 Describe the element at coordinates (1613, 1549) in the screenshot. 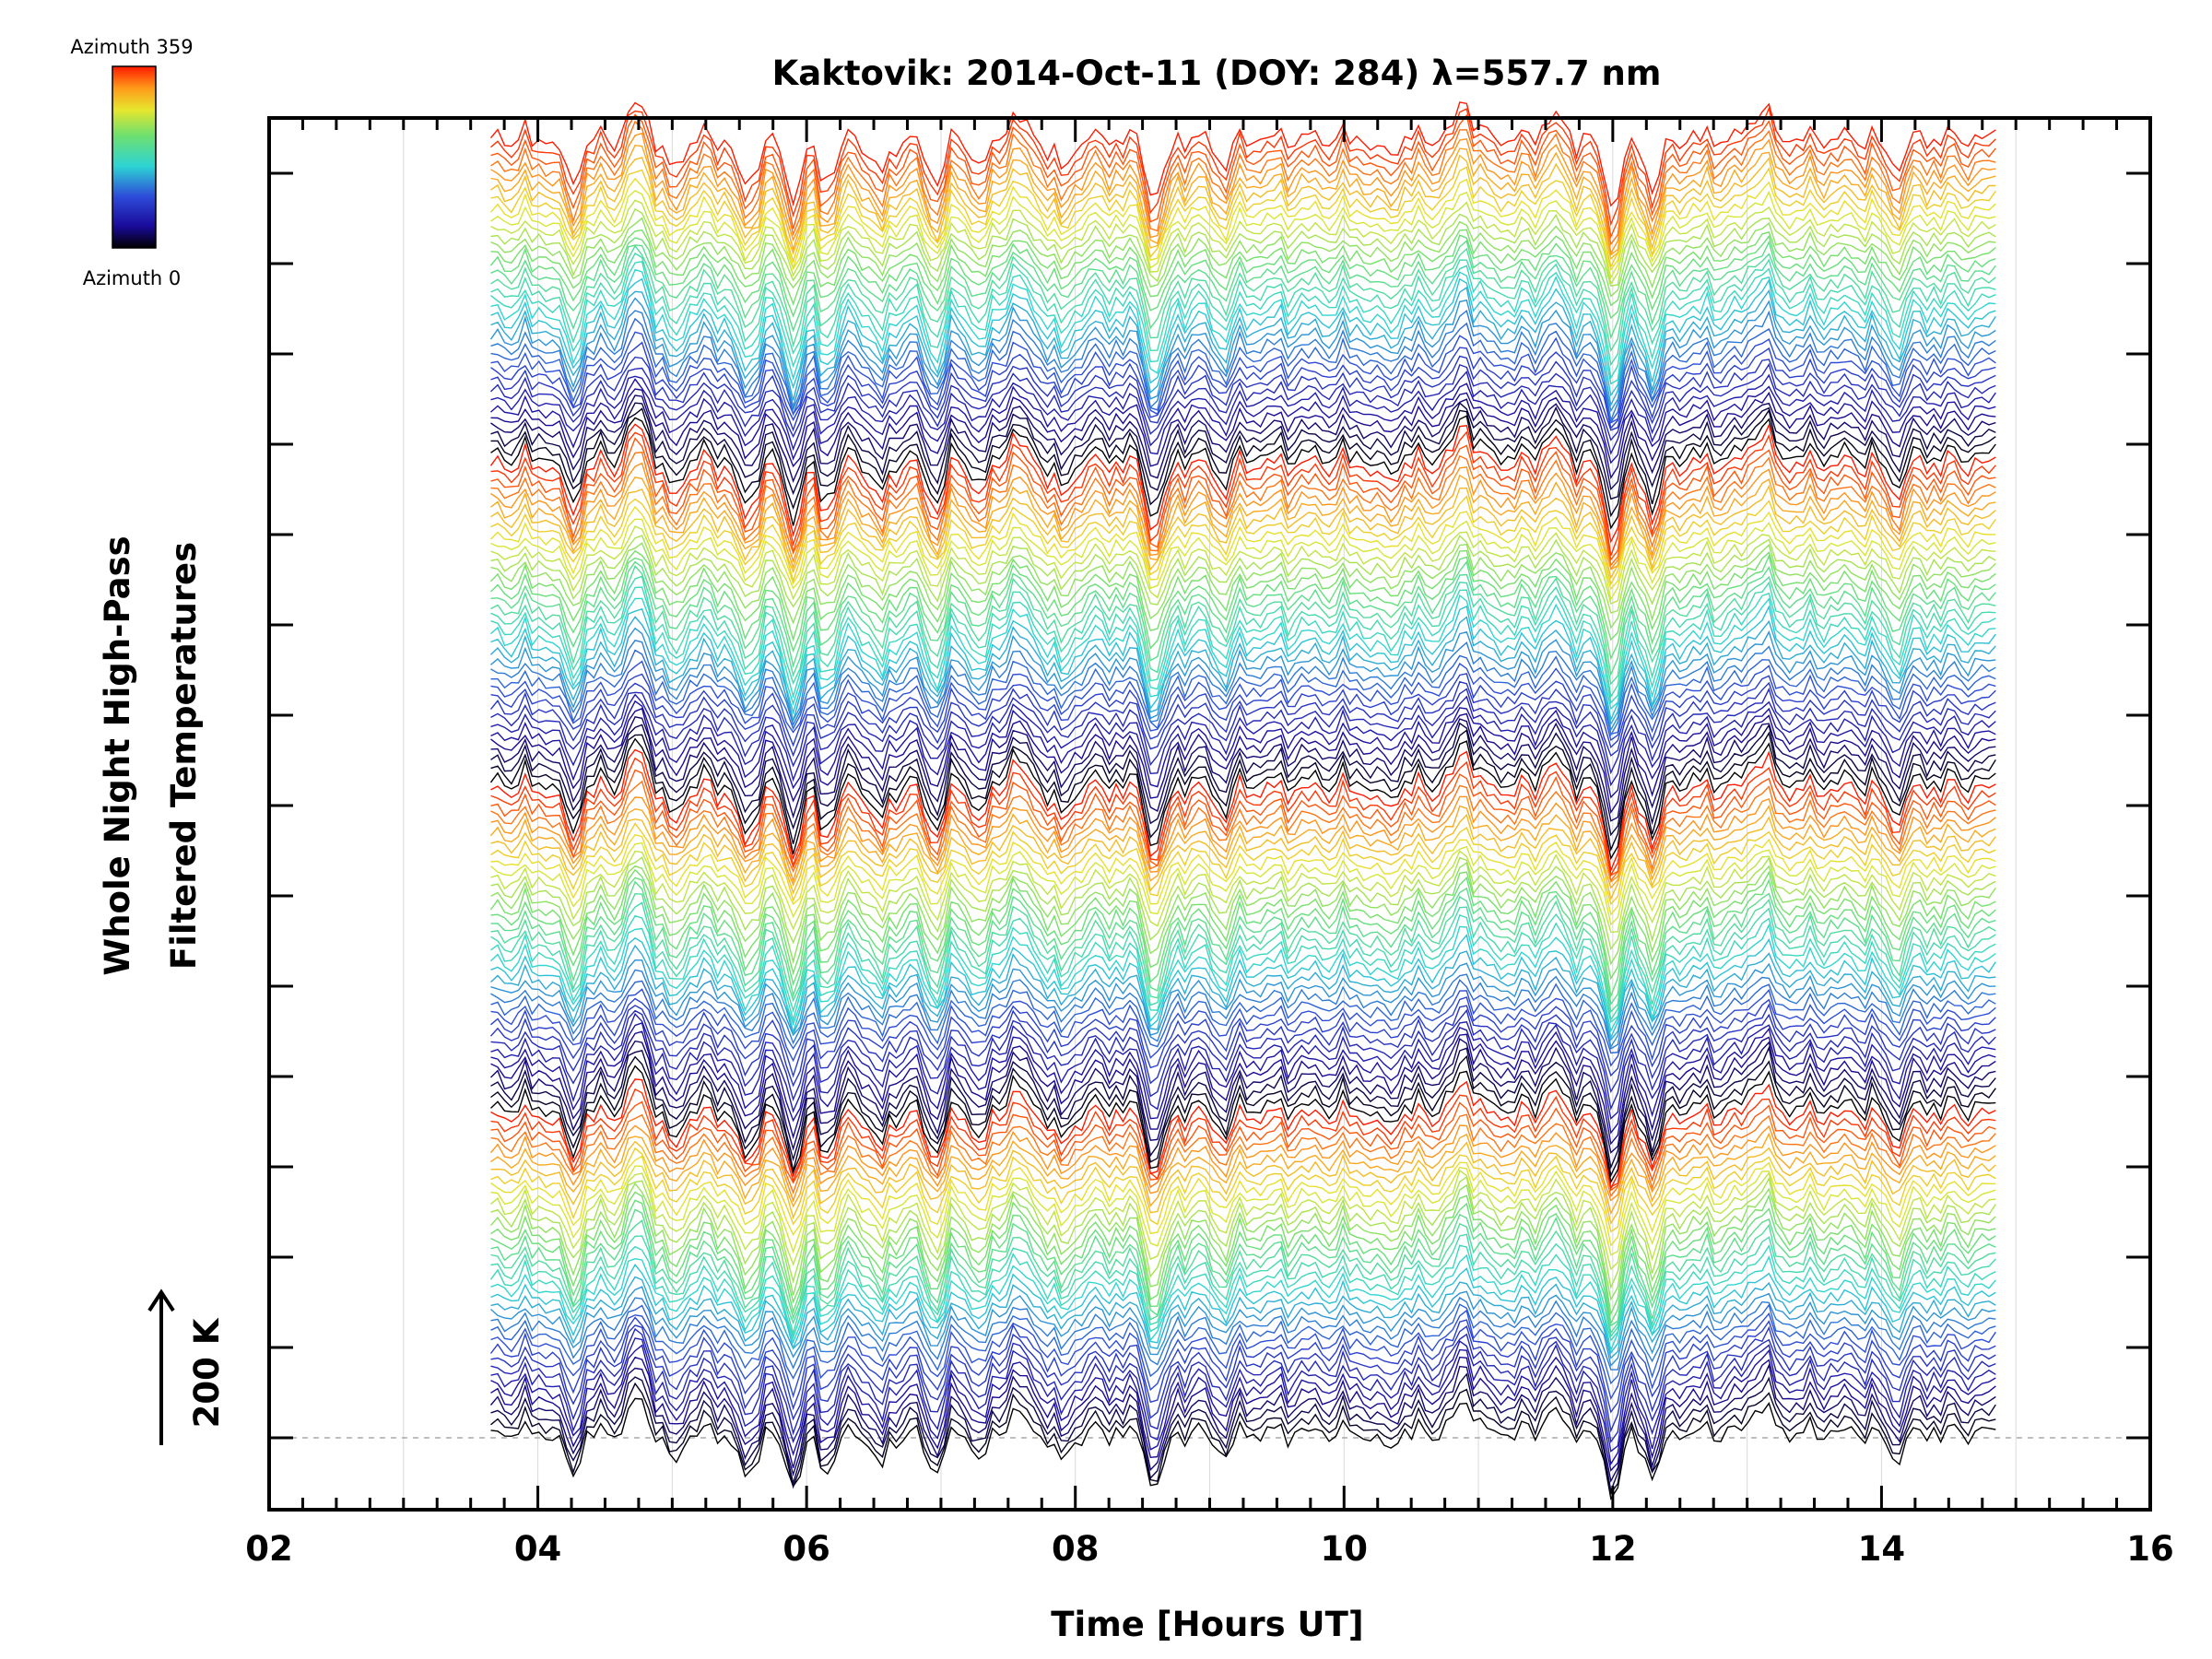

I see `x-tick-label: 12` at that location.